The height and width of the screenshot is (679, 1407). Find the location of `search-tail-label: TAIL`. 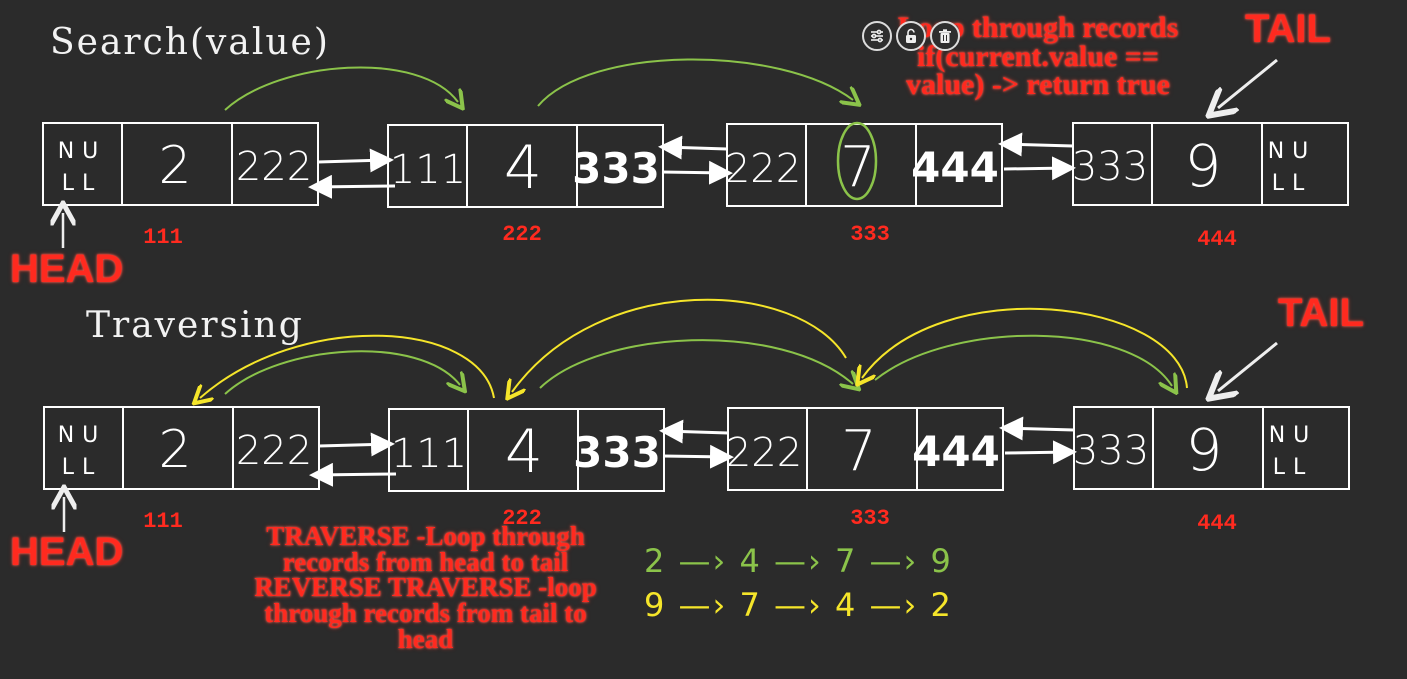

search-tail-label: TAIL is located at coordinates (1288, 29).